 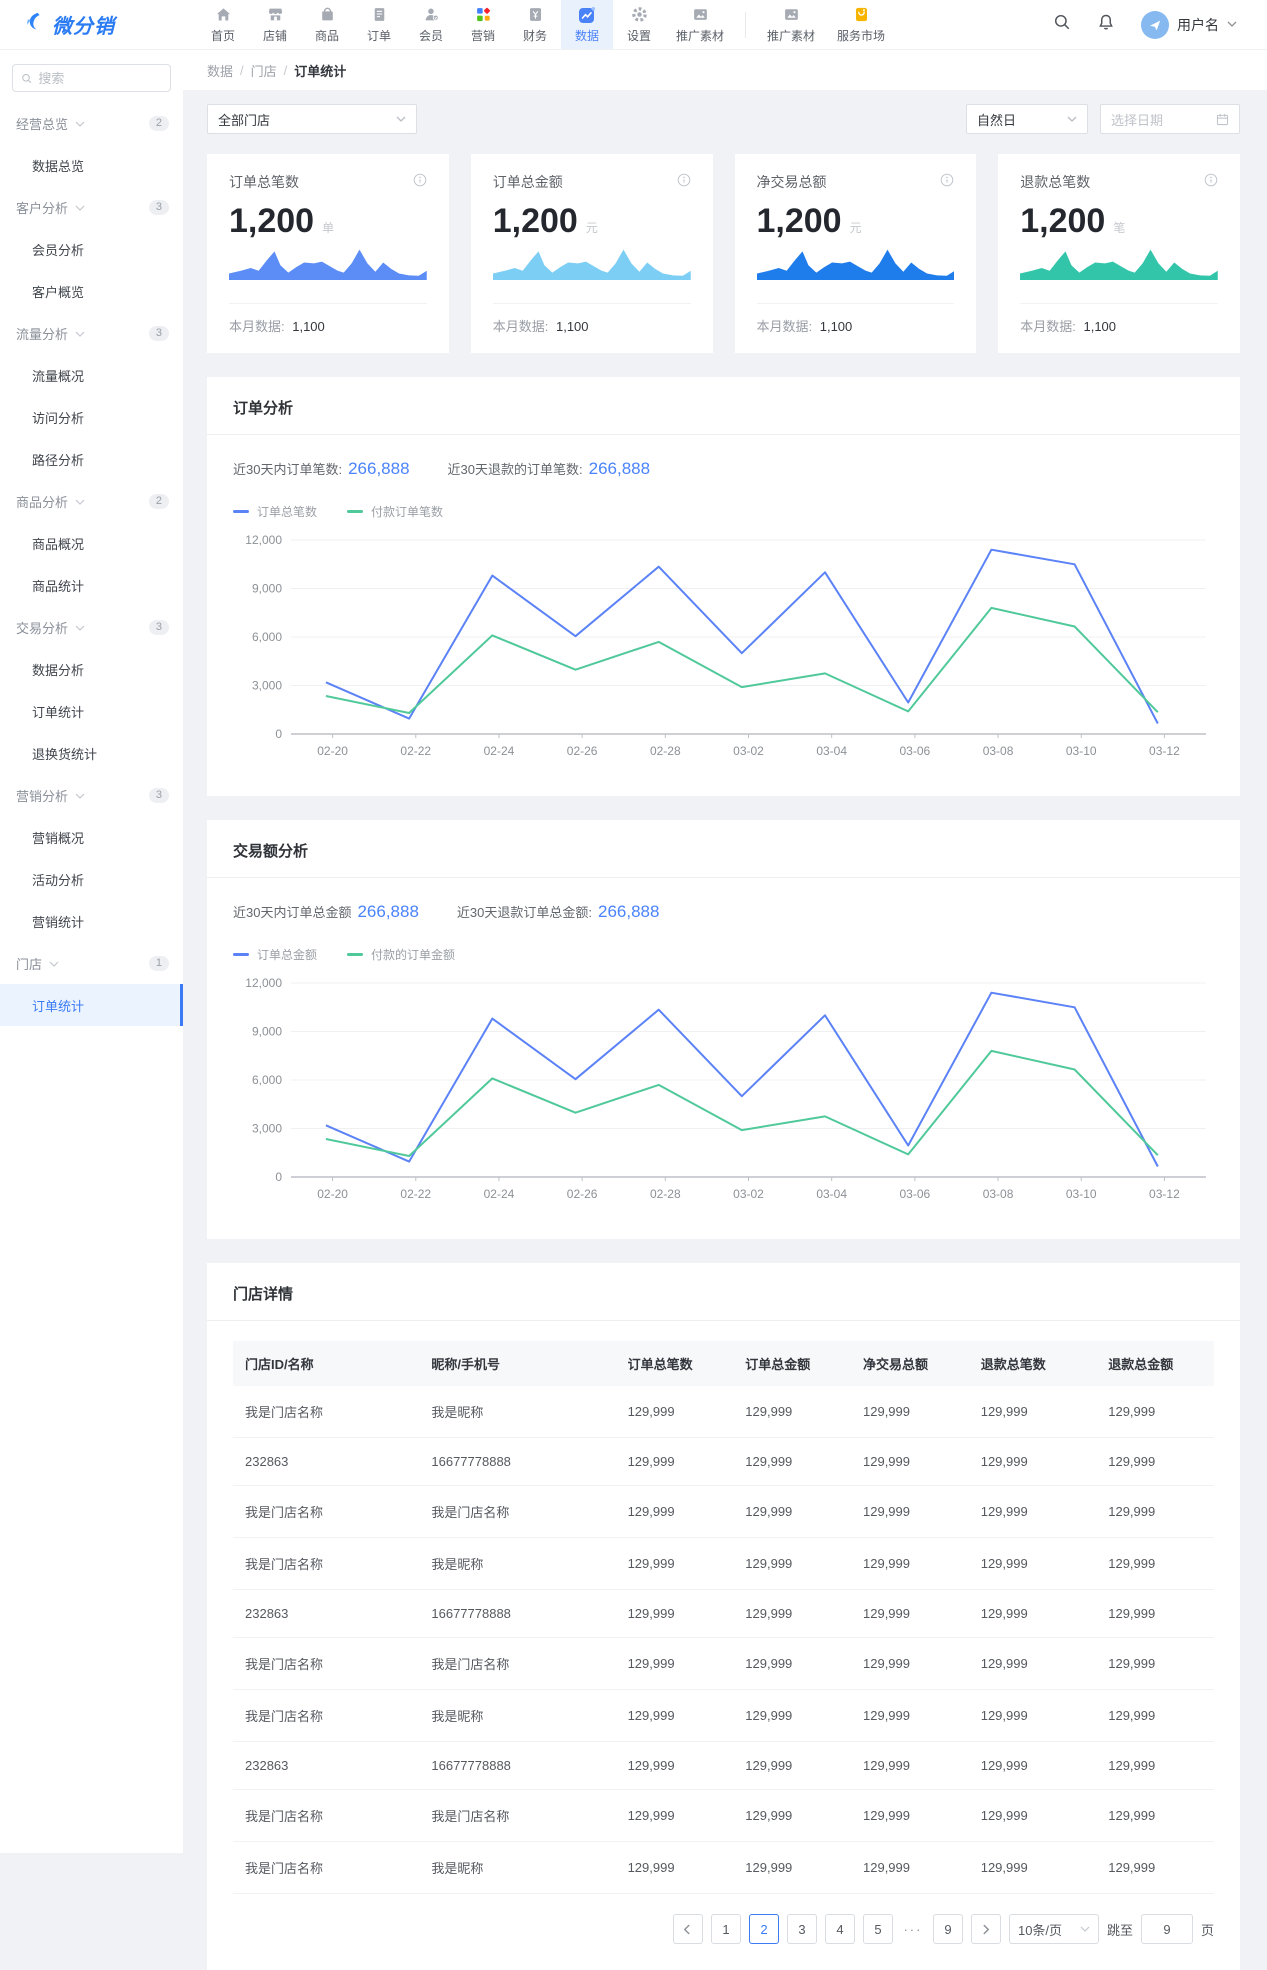 What do you see at coordinates (1207, 1930) in the screenshot?
I see `jump-suffix: 页` at bounding box center [1207, 1930].